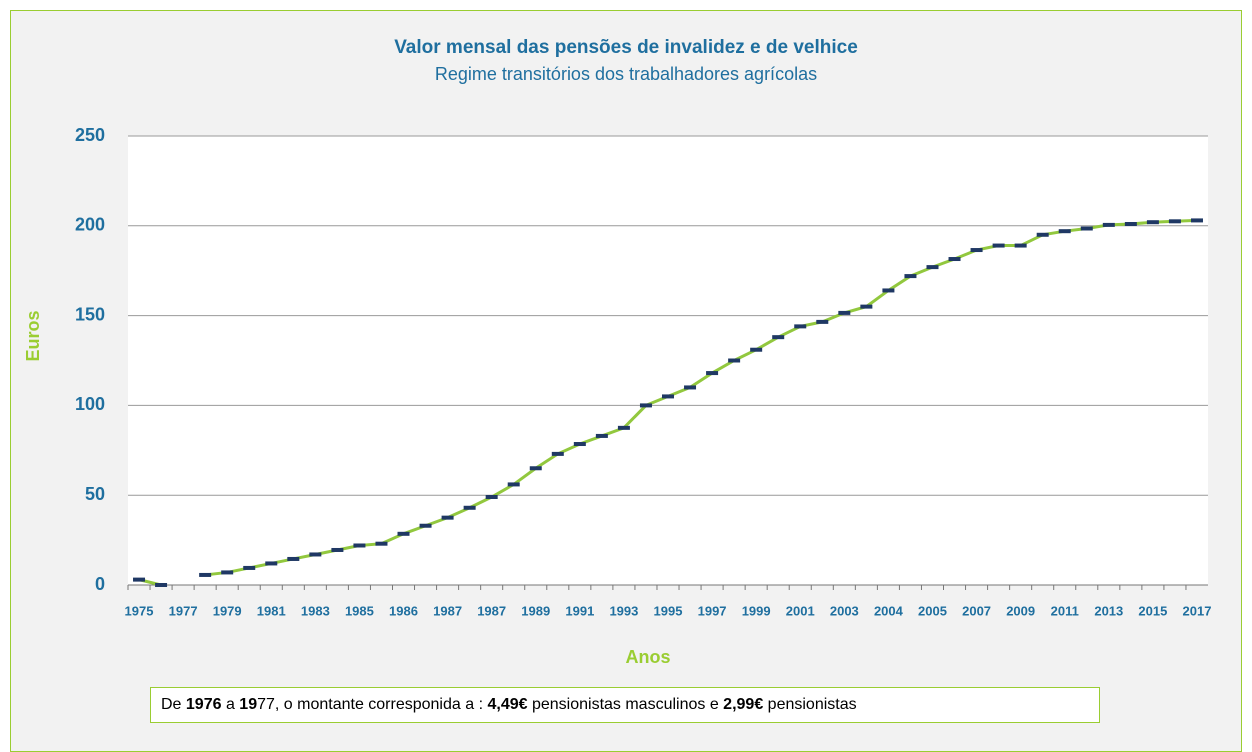 This screenshot has width=1252, height=752. Describe the element at coordinates (1197, 610) in the screenshot. I see `x-tick-label: 2017` at that location.